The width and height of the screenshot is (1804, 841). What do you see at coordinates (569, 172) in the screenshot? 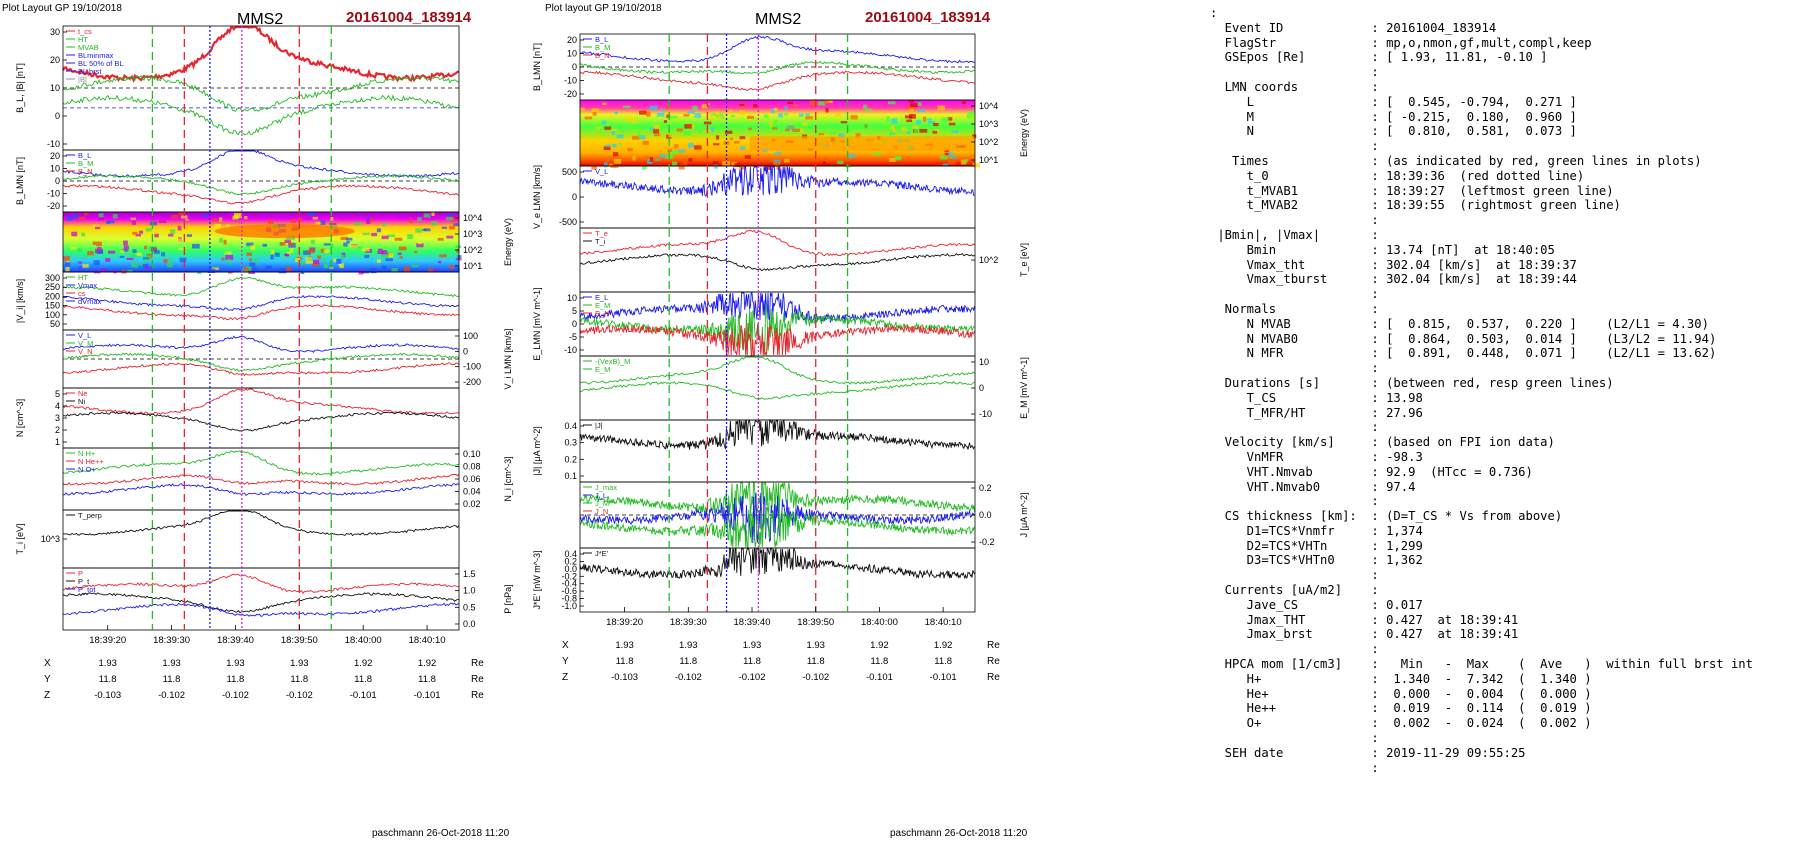
I see `y-tick-label: 500` at bounding box center [569, 172].